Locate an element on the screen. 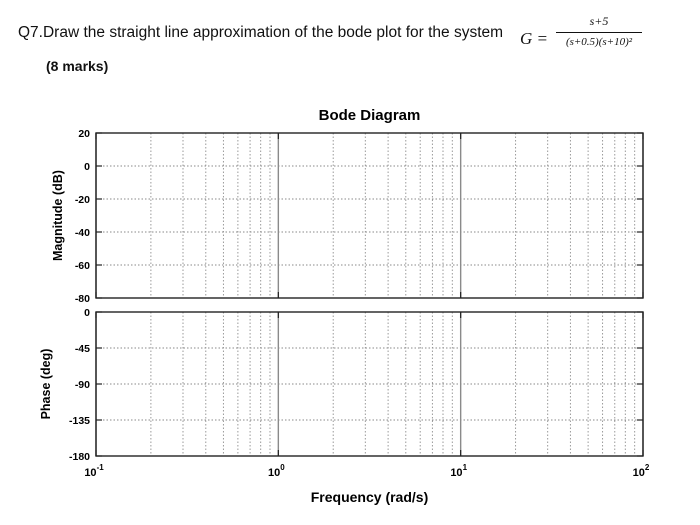 The height and width of the screenshot is (525, 700). question-number: Q7. is located at coordinates (30, 32).